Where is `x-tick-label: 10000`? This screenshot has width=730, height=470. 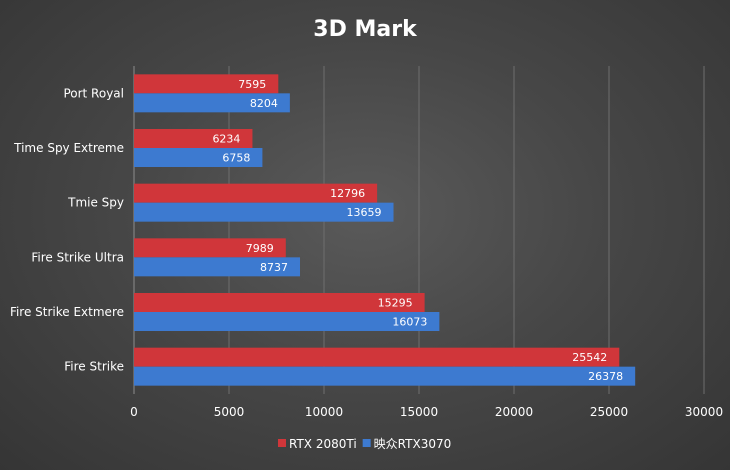 x-tick-label: 10000 is located at coordinates (324, 412).